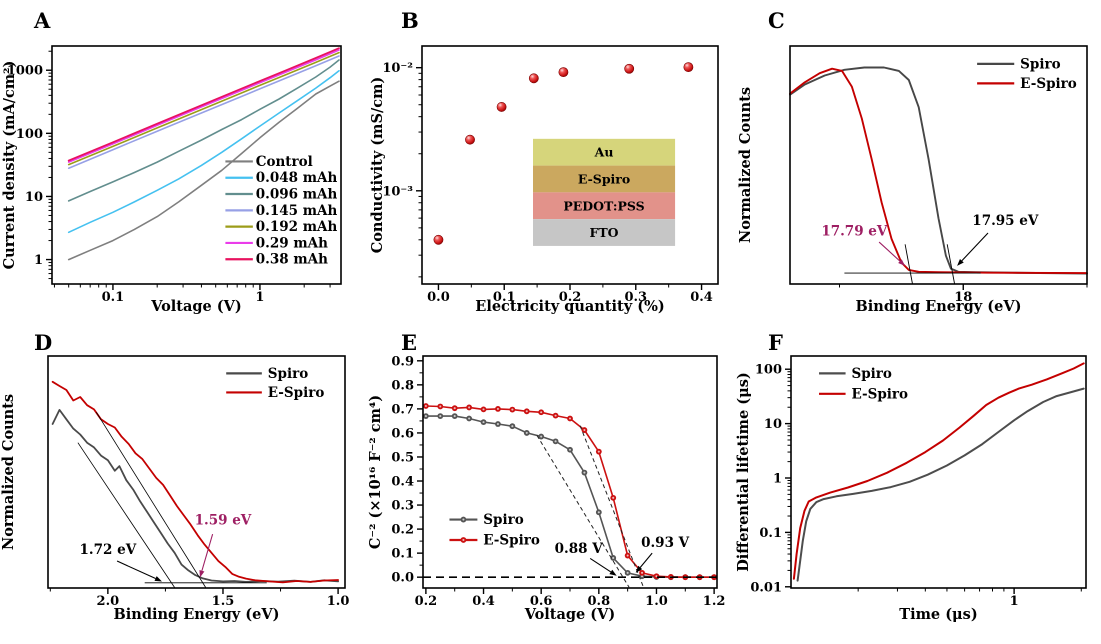 The image size is (1101, 644). Describe the element at coordinates (9, 165) in the screenshot. I see `y-axis-label: Current density (mA/cm²)` at that location.